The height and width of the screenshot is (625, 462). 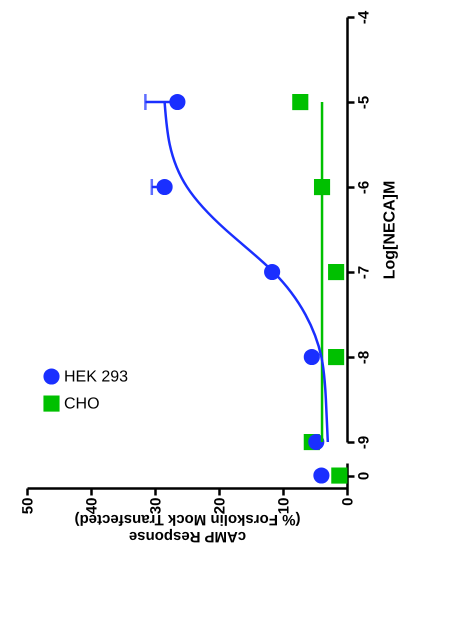 I want to click on x-tick-label: 0, so click(x=348, y=502).